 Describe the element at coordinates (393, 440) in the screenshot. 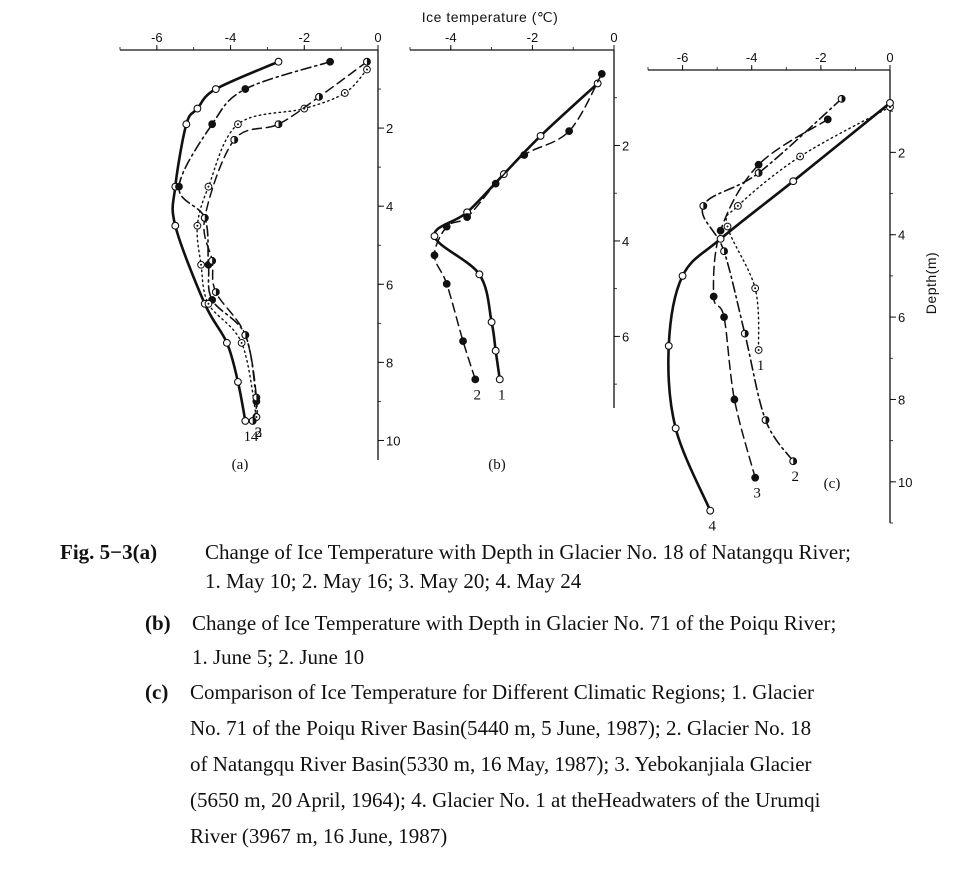

I see `y-tick-label: 10` at that location.